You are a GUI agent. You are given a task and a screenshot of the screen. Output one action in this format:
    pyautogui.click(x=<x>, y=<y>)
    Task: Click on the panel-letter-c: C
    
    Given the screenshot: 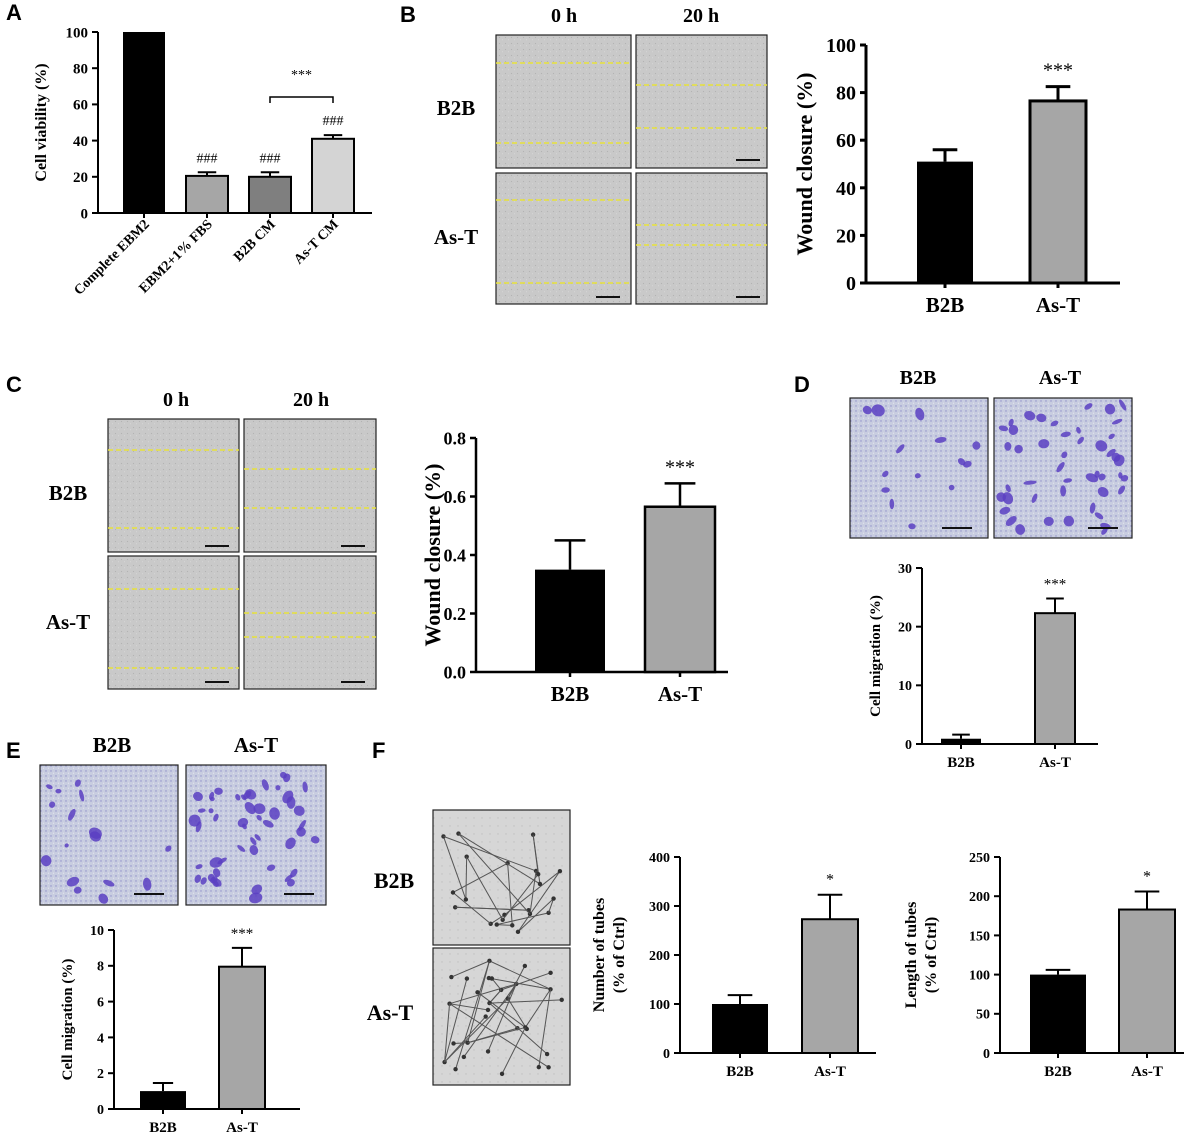 What is the action you would take?
    pyautogui.click(x=14, y=384)
    